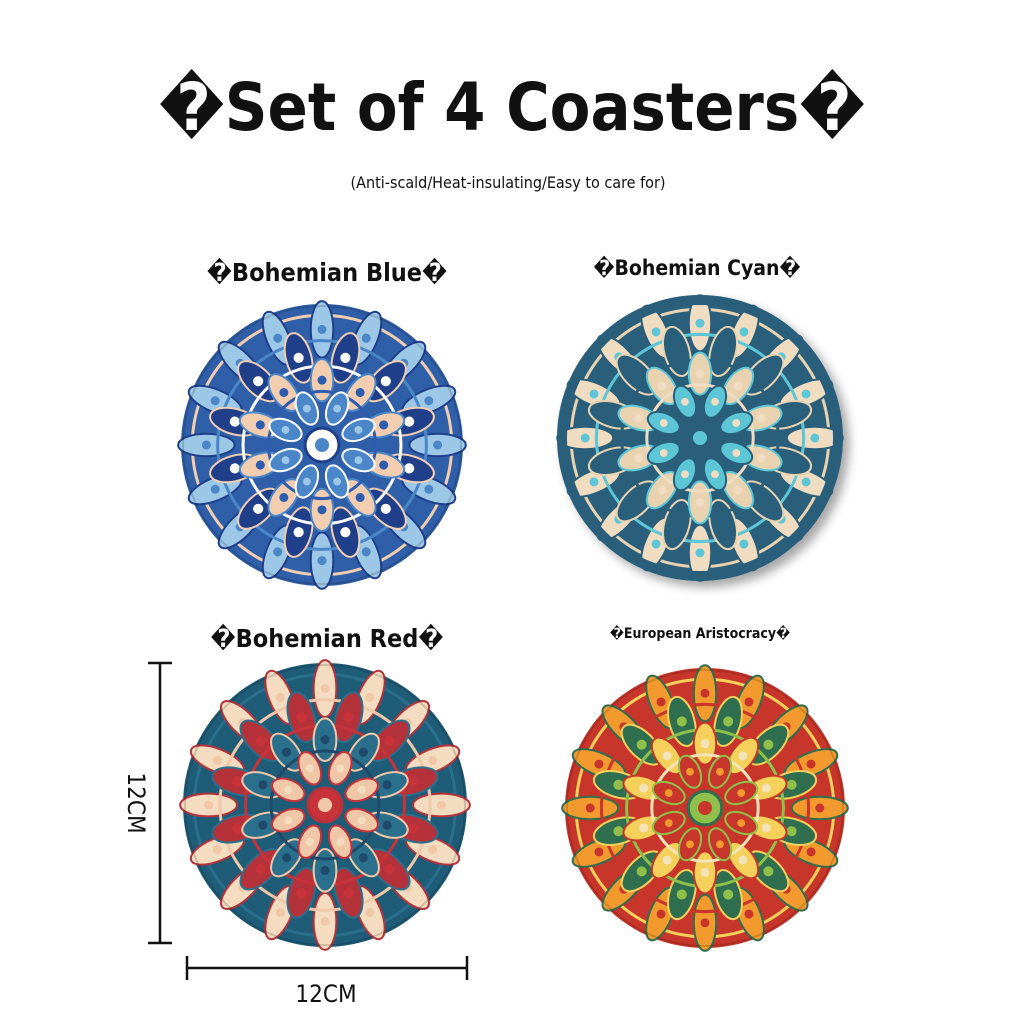 This screenshot has height=1024, width=1024. What do you see at coordinates (512, 107) in the screenshot?
I see `title: �Set of 4 Coasters�` at bounding box center [512, 107].